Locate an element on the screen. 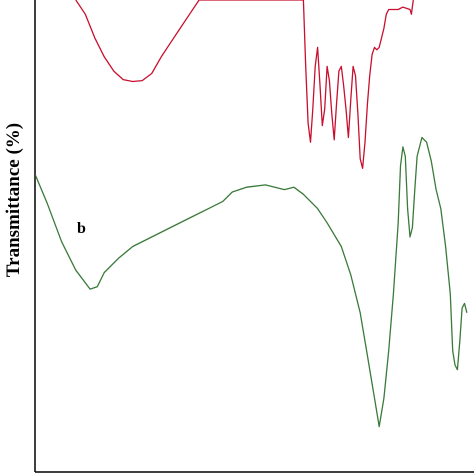  series-b-label: b is located at coordinates (81, 228).